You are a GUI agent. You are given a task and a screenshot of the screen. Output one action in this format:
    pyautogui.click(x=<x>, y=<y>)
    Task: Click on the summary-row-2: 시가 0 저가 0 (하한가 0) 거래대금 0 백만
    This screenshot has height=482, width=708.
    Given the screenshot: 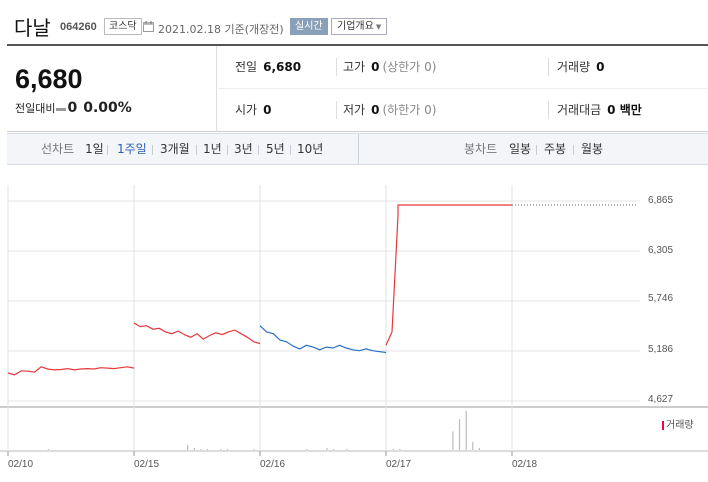 What is the action you would take?
    pyautogui.click(x=463, y=110)
    